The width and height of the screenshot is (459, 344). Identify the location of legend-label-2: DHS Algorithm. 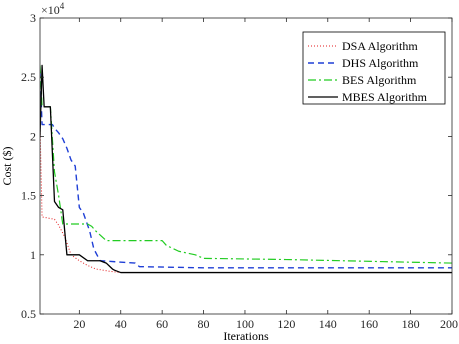
(380, 63).